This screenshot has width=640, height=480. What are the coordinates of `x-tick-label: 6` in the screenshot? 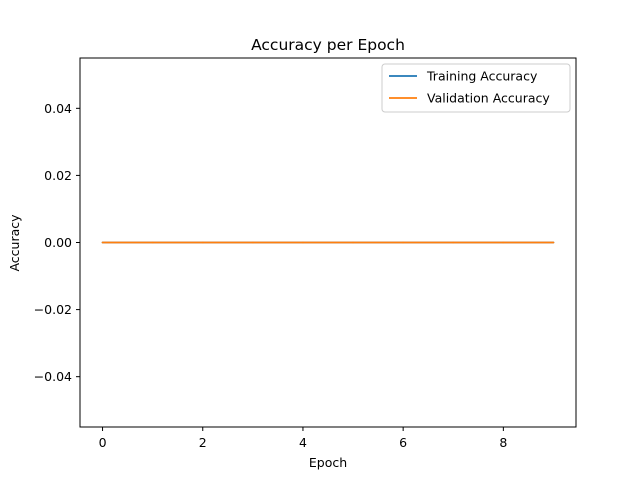 It's located at (403, 442).